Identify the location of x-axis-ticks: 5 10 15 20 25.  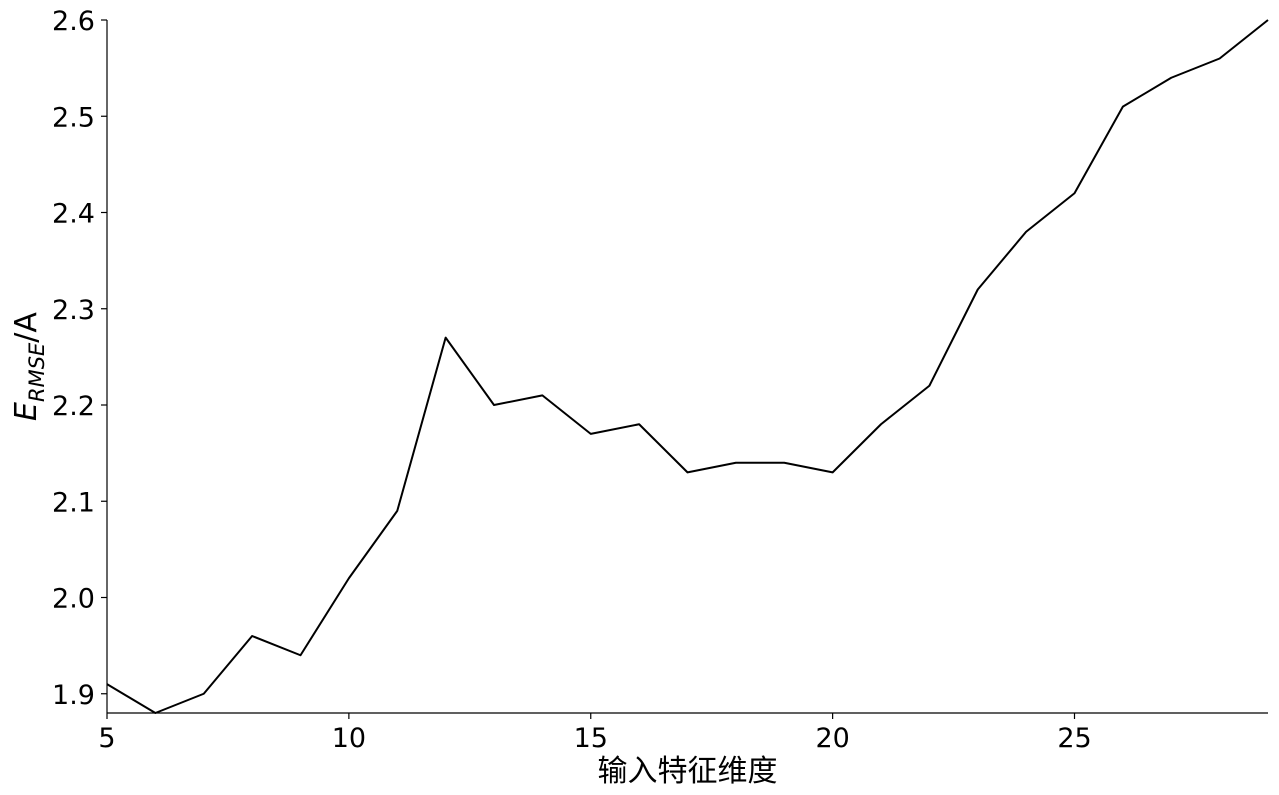
(595, 733).